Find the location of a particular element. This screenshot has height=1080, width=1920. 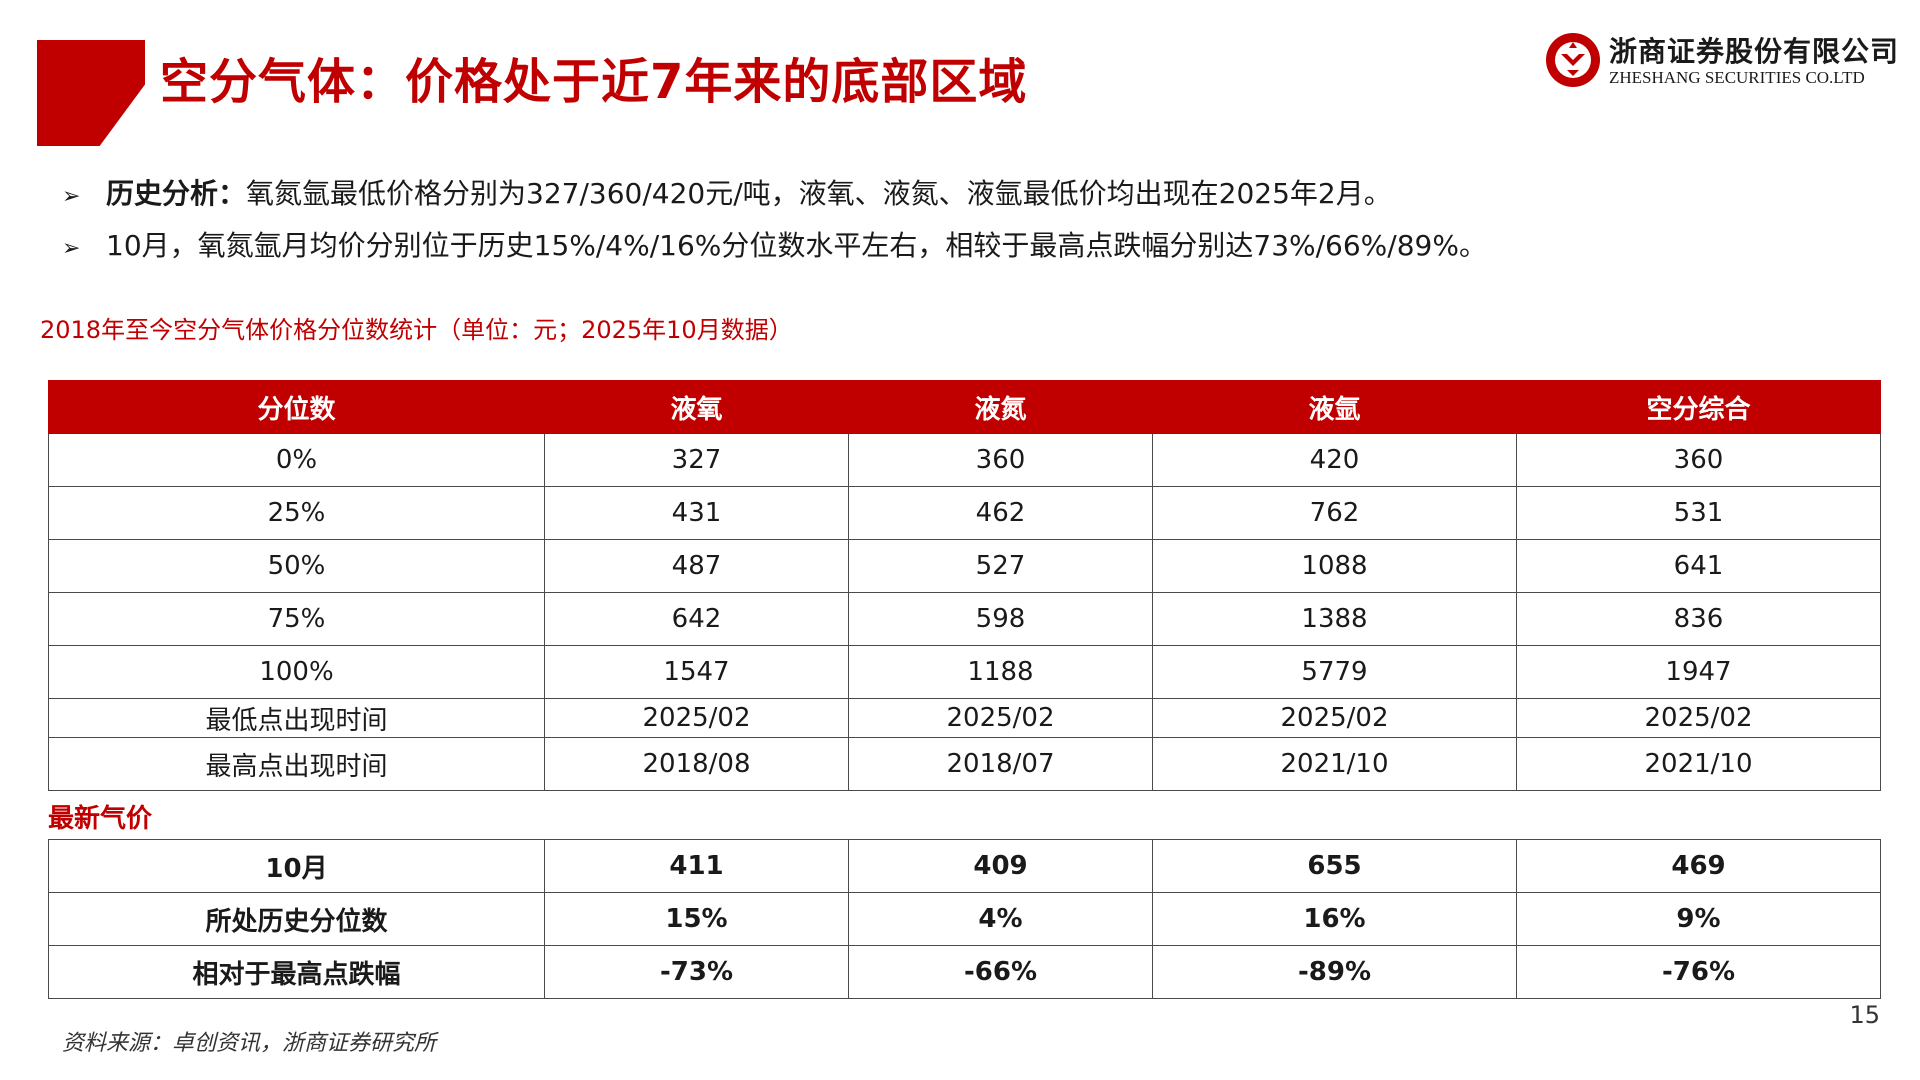

table-row: 所处历史分位数 15% 4% 16% 9% is located at coordinates (964, 919).